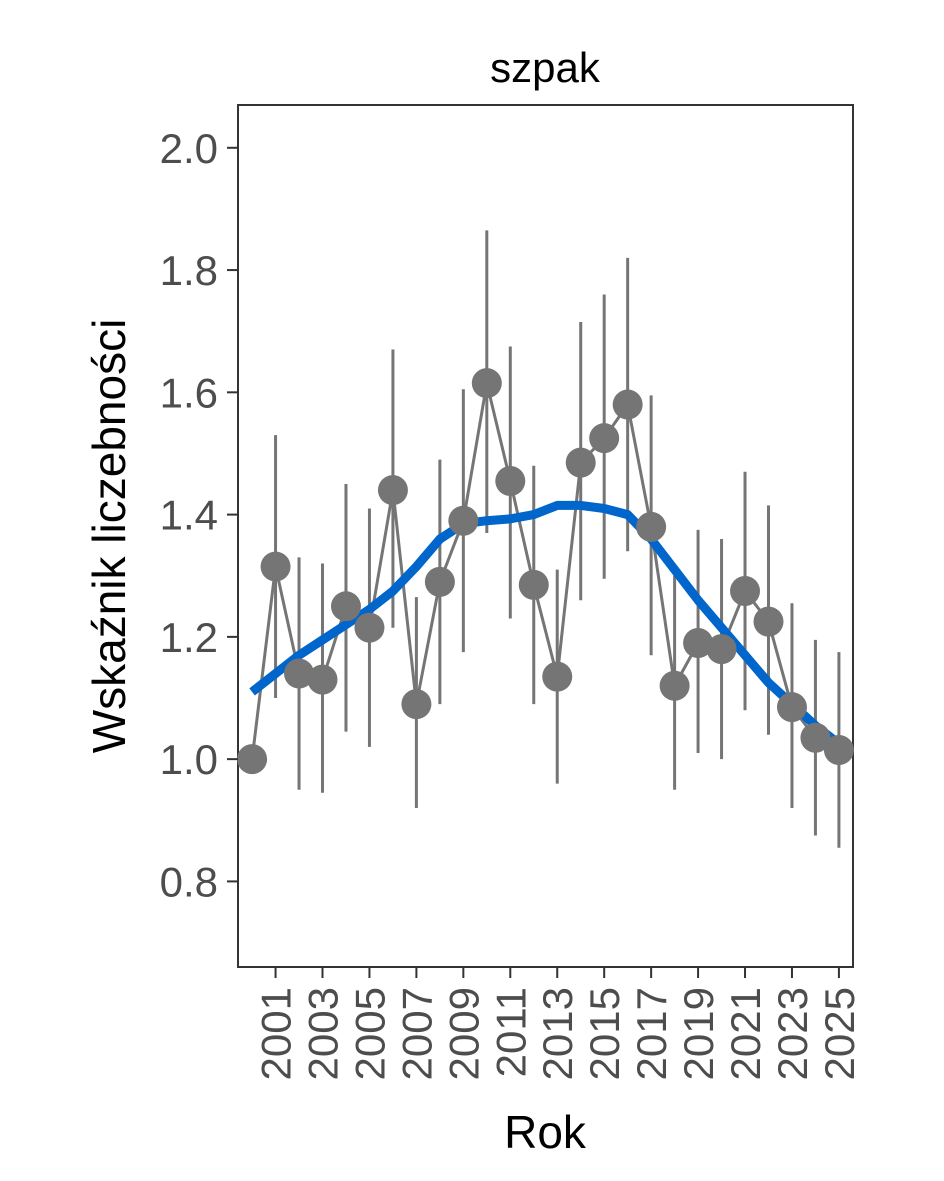  What do you see at coordinates (276, 1033) in the screenshot?
I see `x-tick-label: 2001` at bounding box center [276, 1033].